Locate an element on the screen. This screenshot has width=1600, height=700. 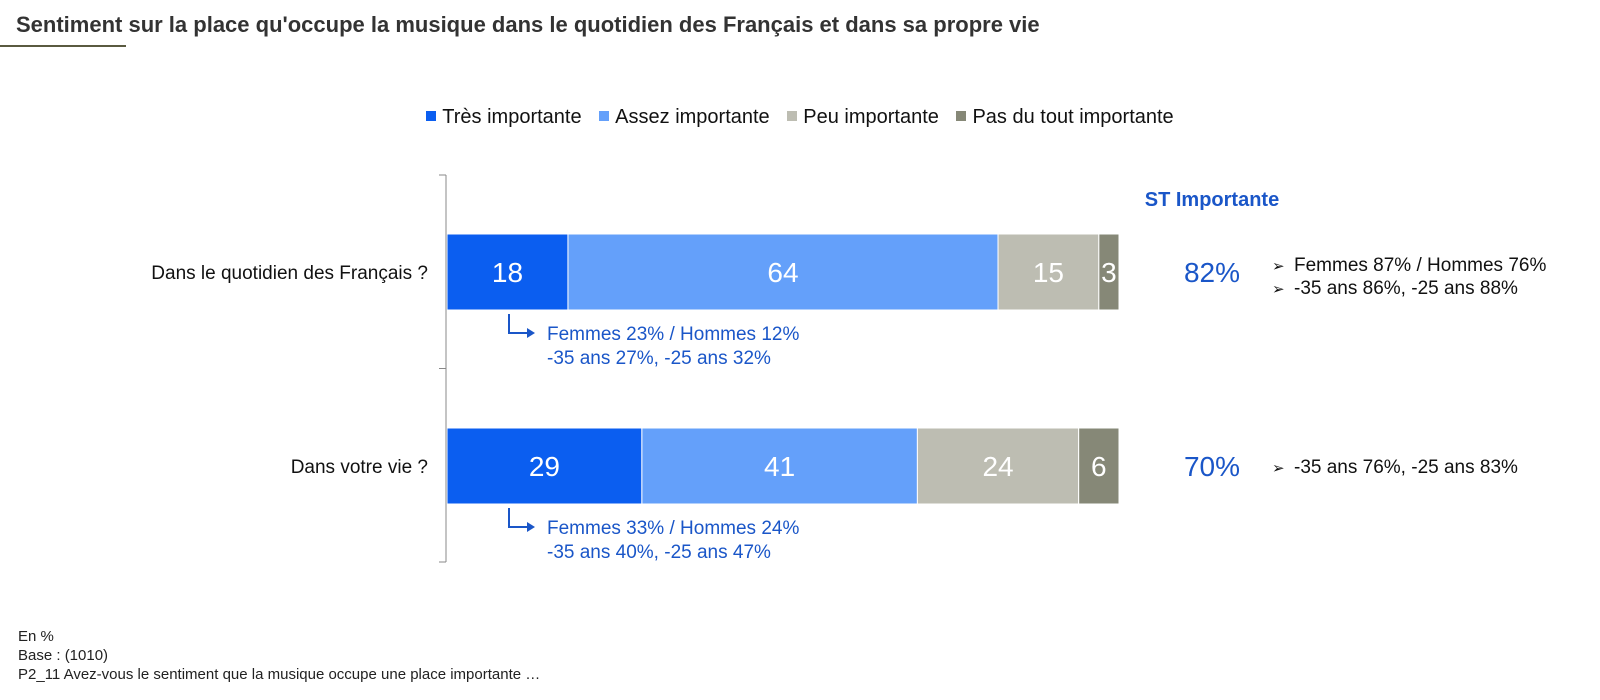
callout-text: -35 ans 27%, -25 ans 32% is located at coordinates (659, 358).